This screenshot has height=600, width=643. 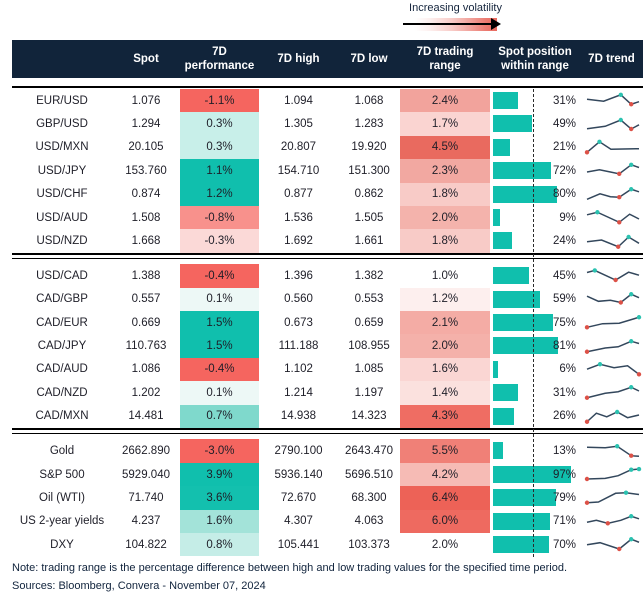 What do you see at coordinates (564, 147) in the screenshot?
I see `position-label: 21%` at bounding box center [564, 147].